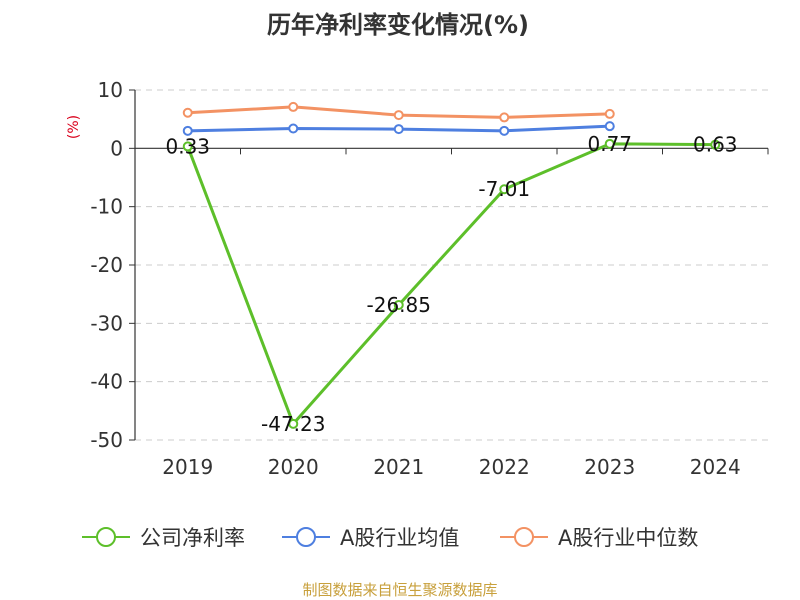 This screenshot has height=600, width=800. I want to click on data-label: 0.33, so click(187, 146).